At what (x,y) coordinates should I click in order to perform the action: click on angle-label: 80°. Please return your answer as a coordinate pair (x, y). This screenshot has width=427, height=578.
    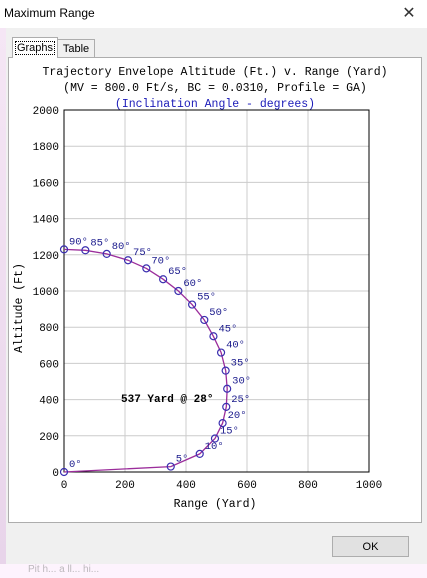
    Looking at the image, I should click on (121, 247).